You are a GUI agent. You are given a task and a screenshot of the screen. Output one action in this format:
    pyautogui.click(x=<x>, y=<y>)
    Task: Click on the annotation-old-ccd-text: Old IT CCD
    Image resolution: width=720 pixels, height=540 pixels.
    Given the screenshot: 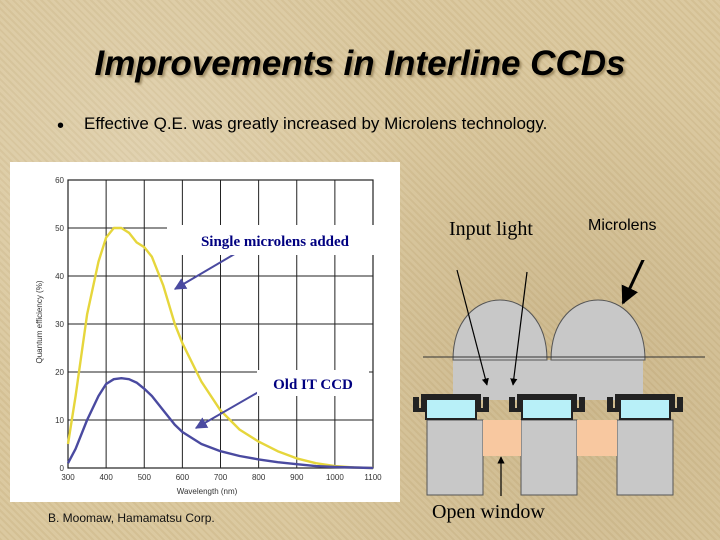 What is the action you would take?
    pyautogui.click(x=313, y=385)
    